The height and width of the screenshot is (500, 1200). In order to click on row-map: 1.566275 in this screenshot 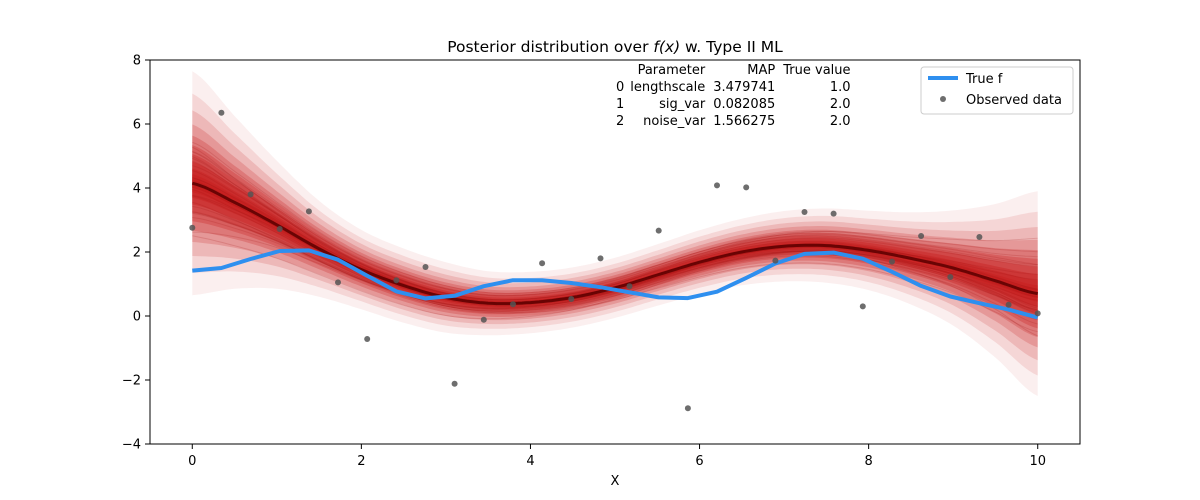, I will do `click(744, 121)`.